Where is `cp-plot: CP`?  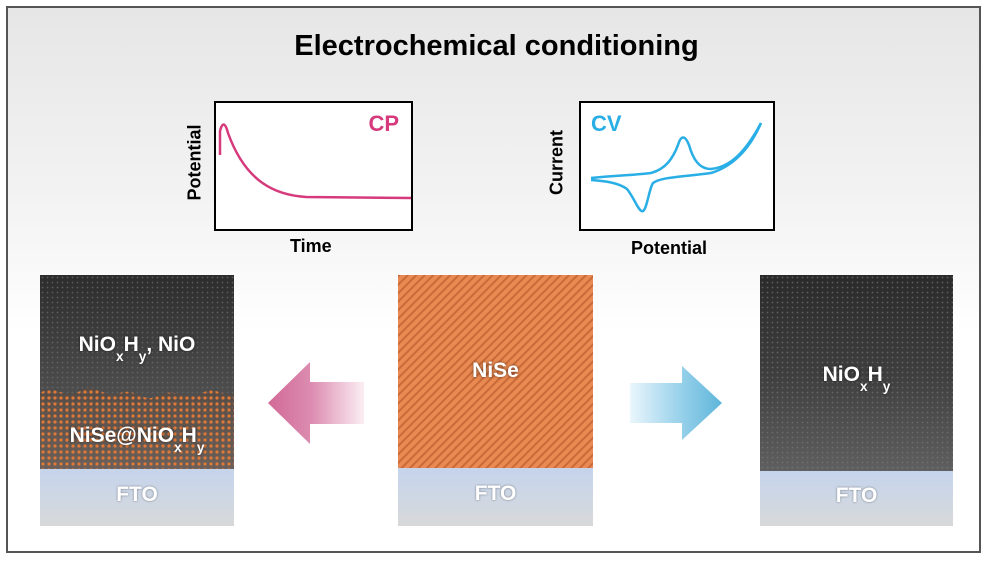
cp-plot: CP is located at coordinates (313, 166).